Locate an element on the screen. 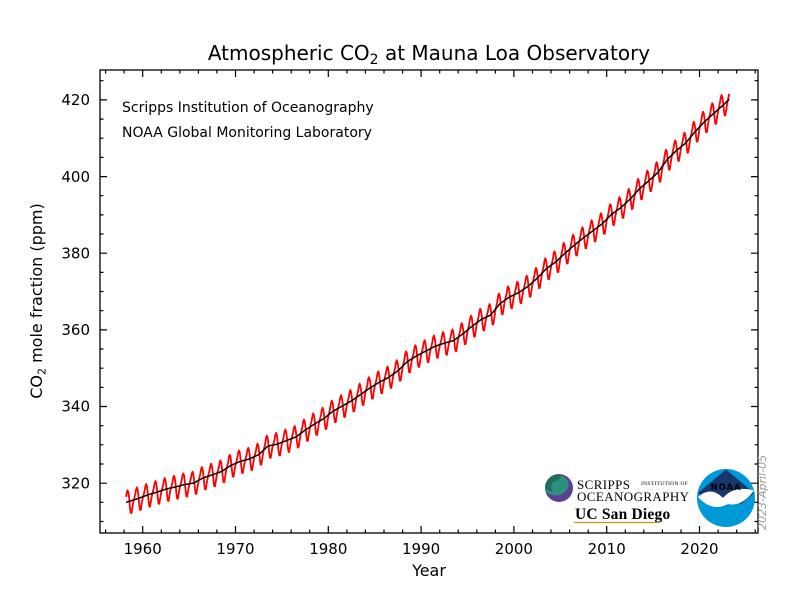 The height and width of the screenshot is (600, 800). x-tick-label: 1970 is located at coordinates (235, 549).